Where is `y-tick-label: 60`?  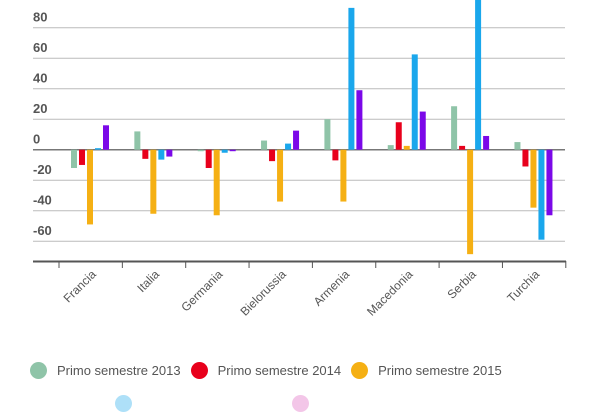
y-tick-label: 60 is located at coordinates (40, 47).